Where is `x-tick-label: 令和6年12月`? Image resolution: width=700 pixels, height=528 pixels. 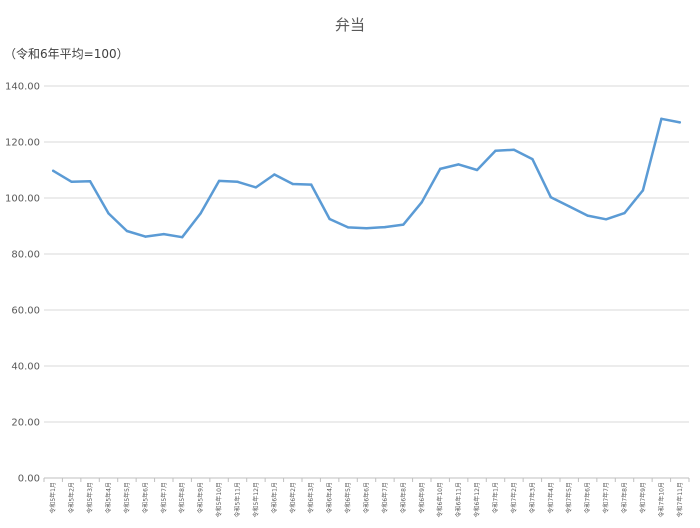
x-tick-label: 令和6年12月 is located at coordinates (477, 499).